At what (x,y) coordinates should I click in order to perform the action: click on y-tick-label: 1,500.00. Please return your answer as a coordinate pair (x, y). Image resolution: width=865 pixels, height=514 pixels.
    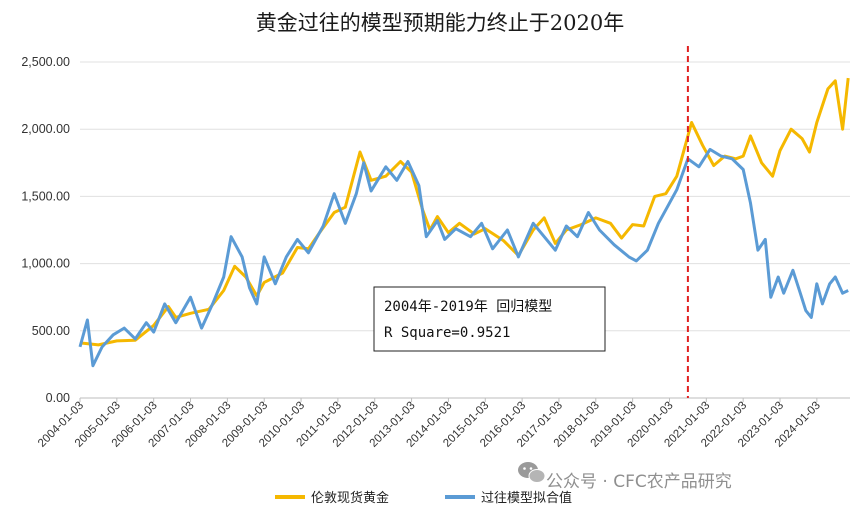
    Looking at the image, I should click on (45, 196).